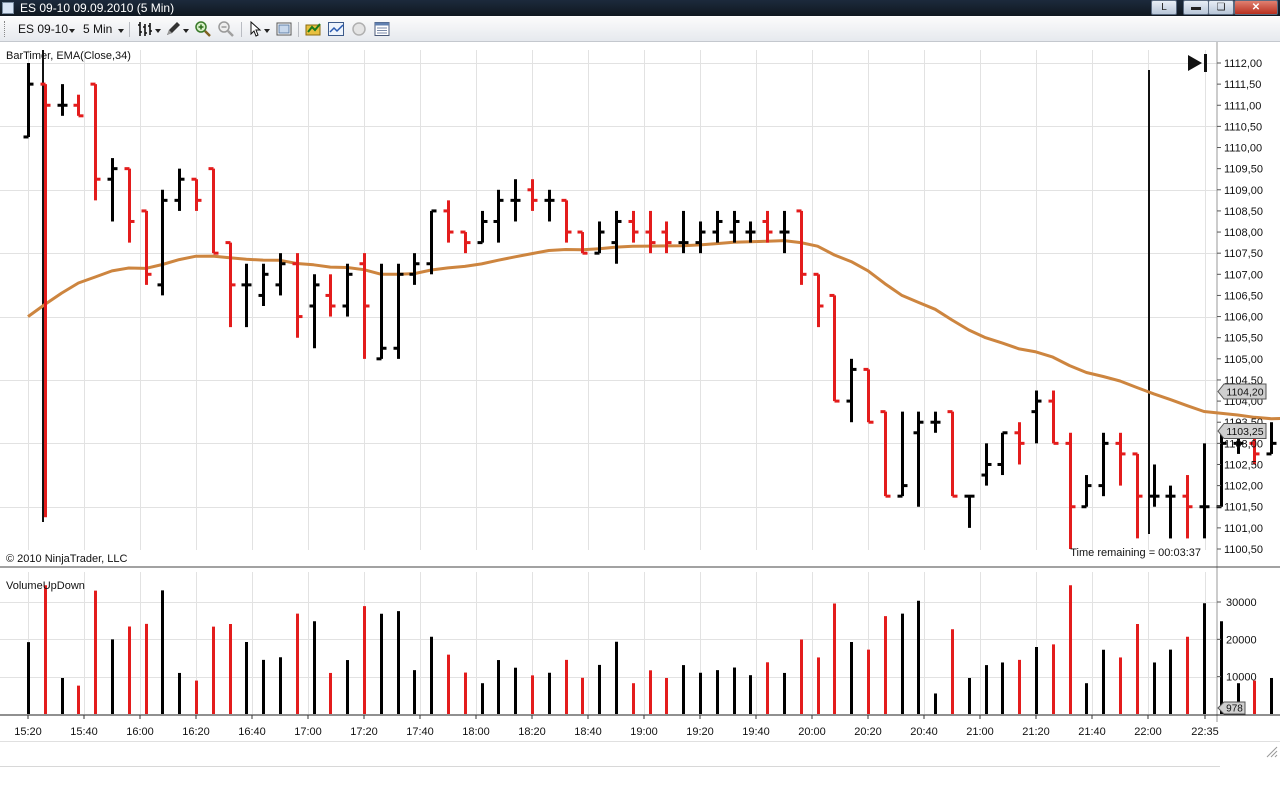 This screenshot has height=802, width=1280. Describe the element at coordinates (121, 31) in the screenshot. I see `interval-dropdown-icon` at that location.